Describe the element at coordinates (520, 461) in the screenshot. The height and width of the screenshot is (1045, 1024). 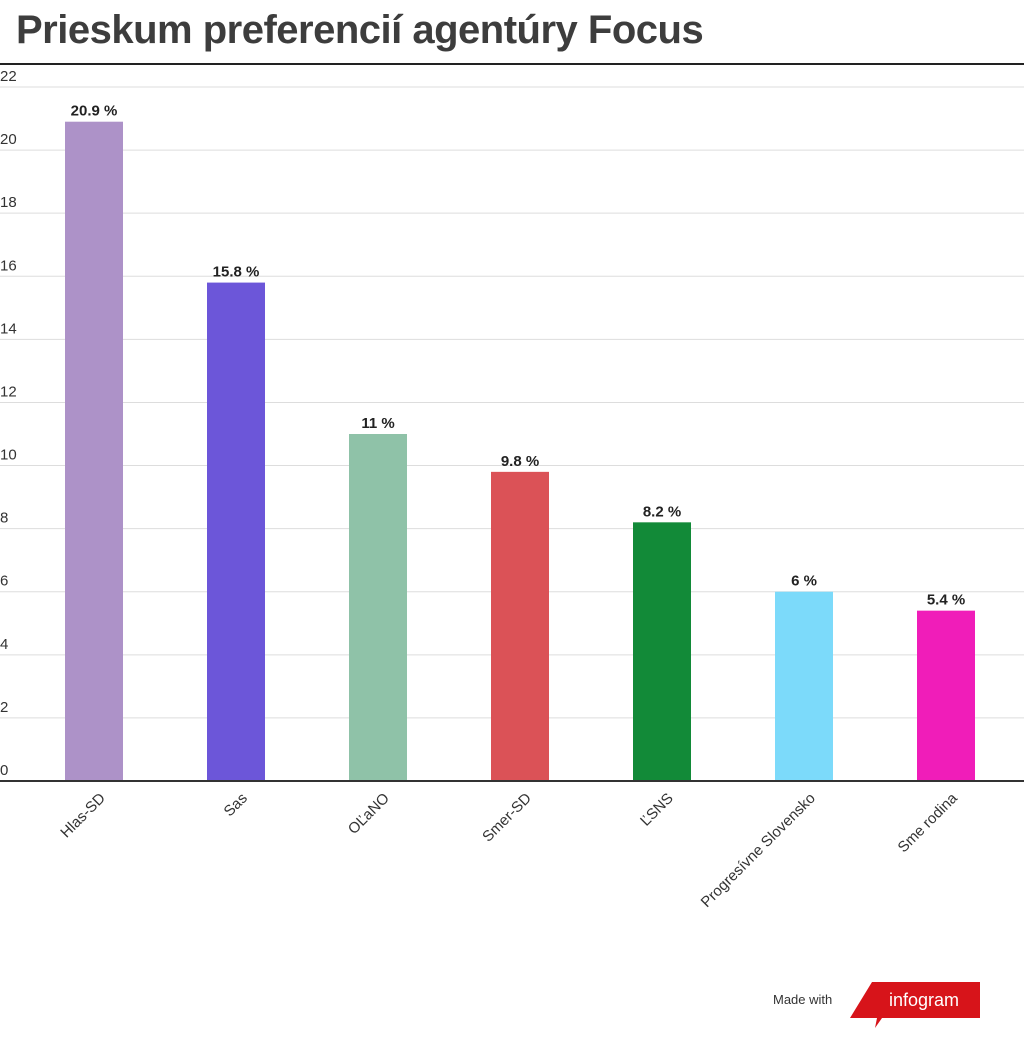
I see `bar-value-label: 9.8 %` at that location.